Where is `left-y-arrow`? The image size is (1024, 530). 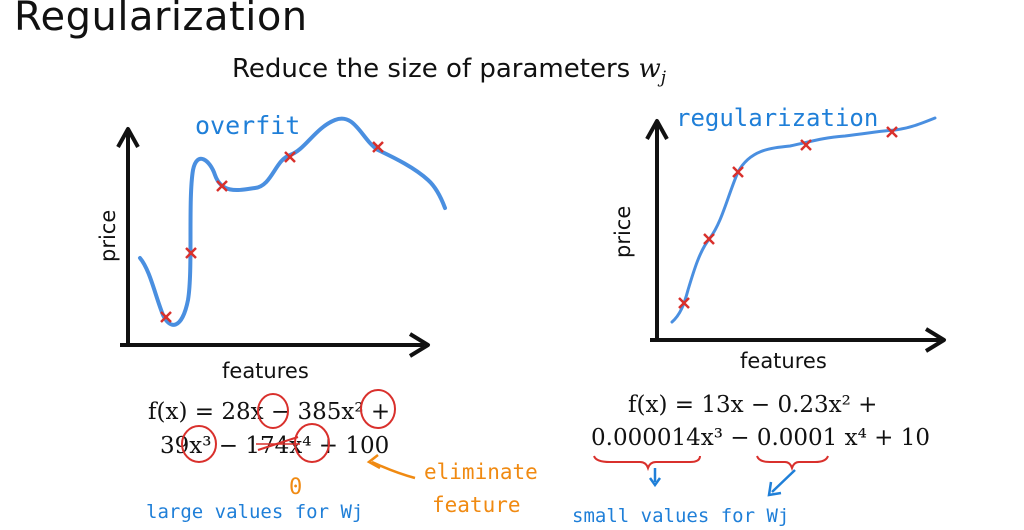
left-y-arrow is located at coordinates (128, 137).